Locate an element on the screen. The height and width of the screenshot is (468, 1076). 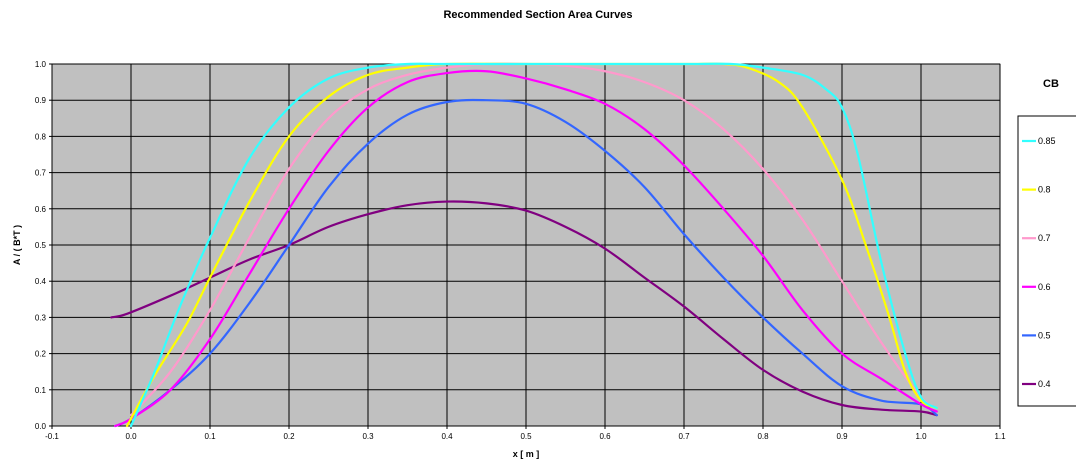
legend-title: CB is located at coordinates (1051, 84).